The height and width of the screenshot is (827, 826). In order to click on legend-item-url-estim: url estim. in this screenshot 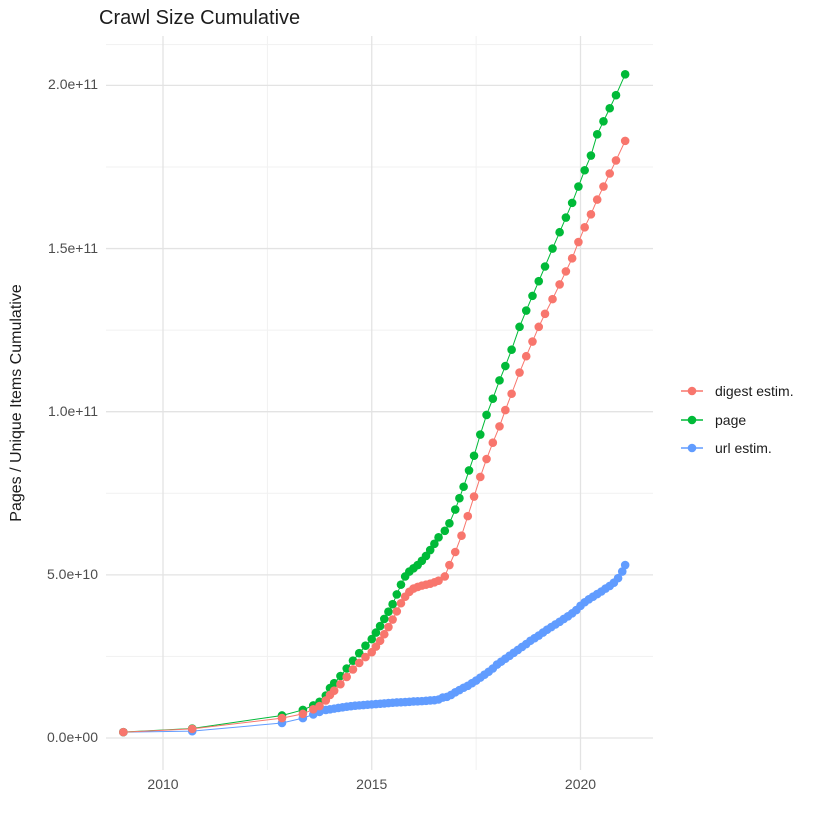, I will do `click(736, 448)`.